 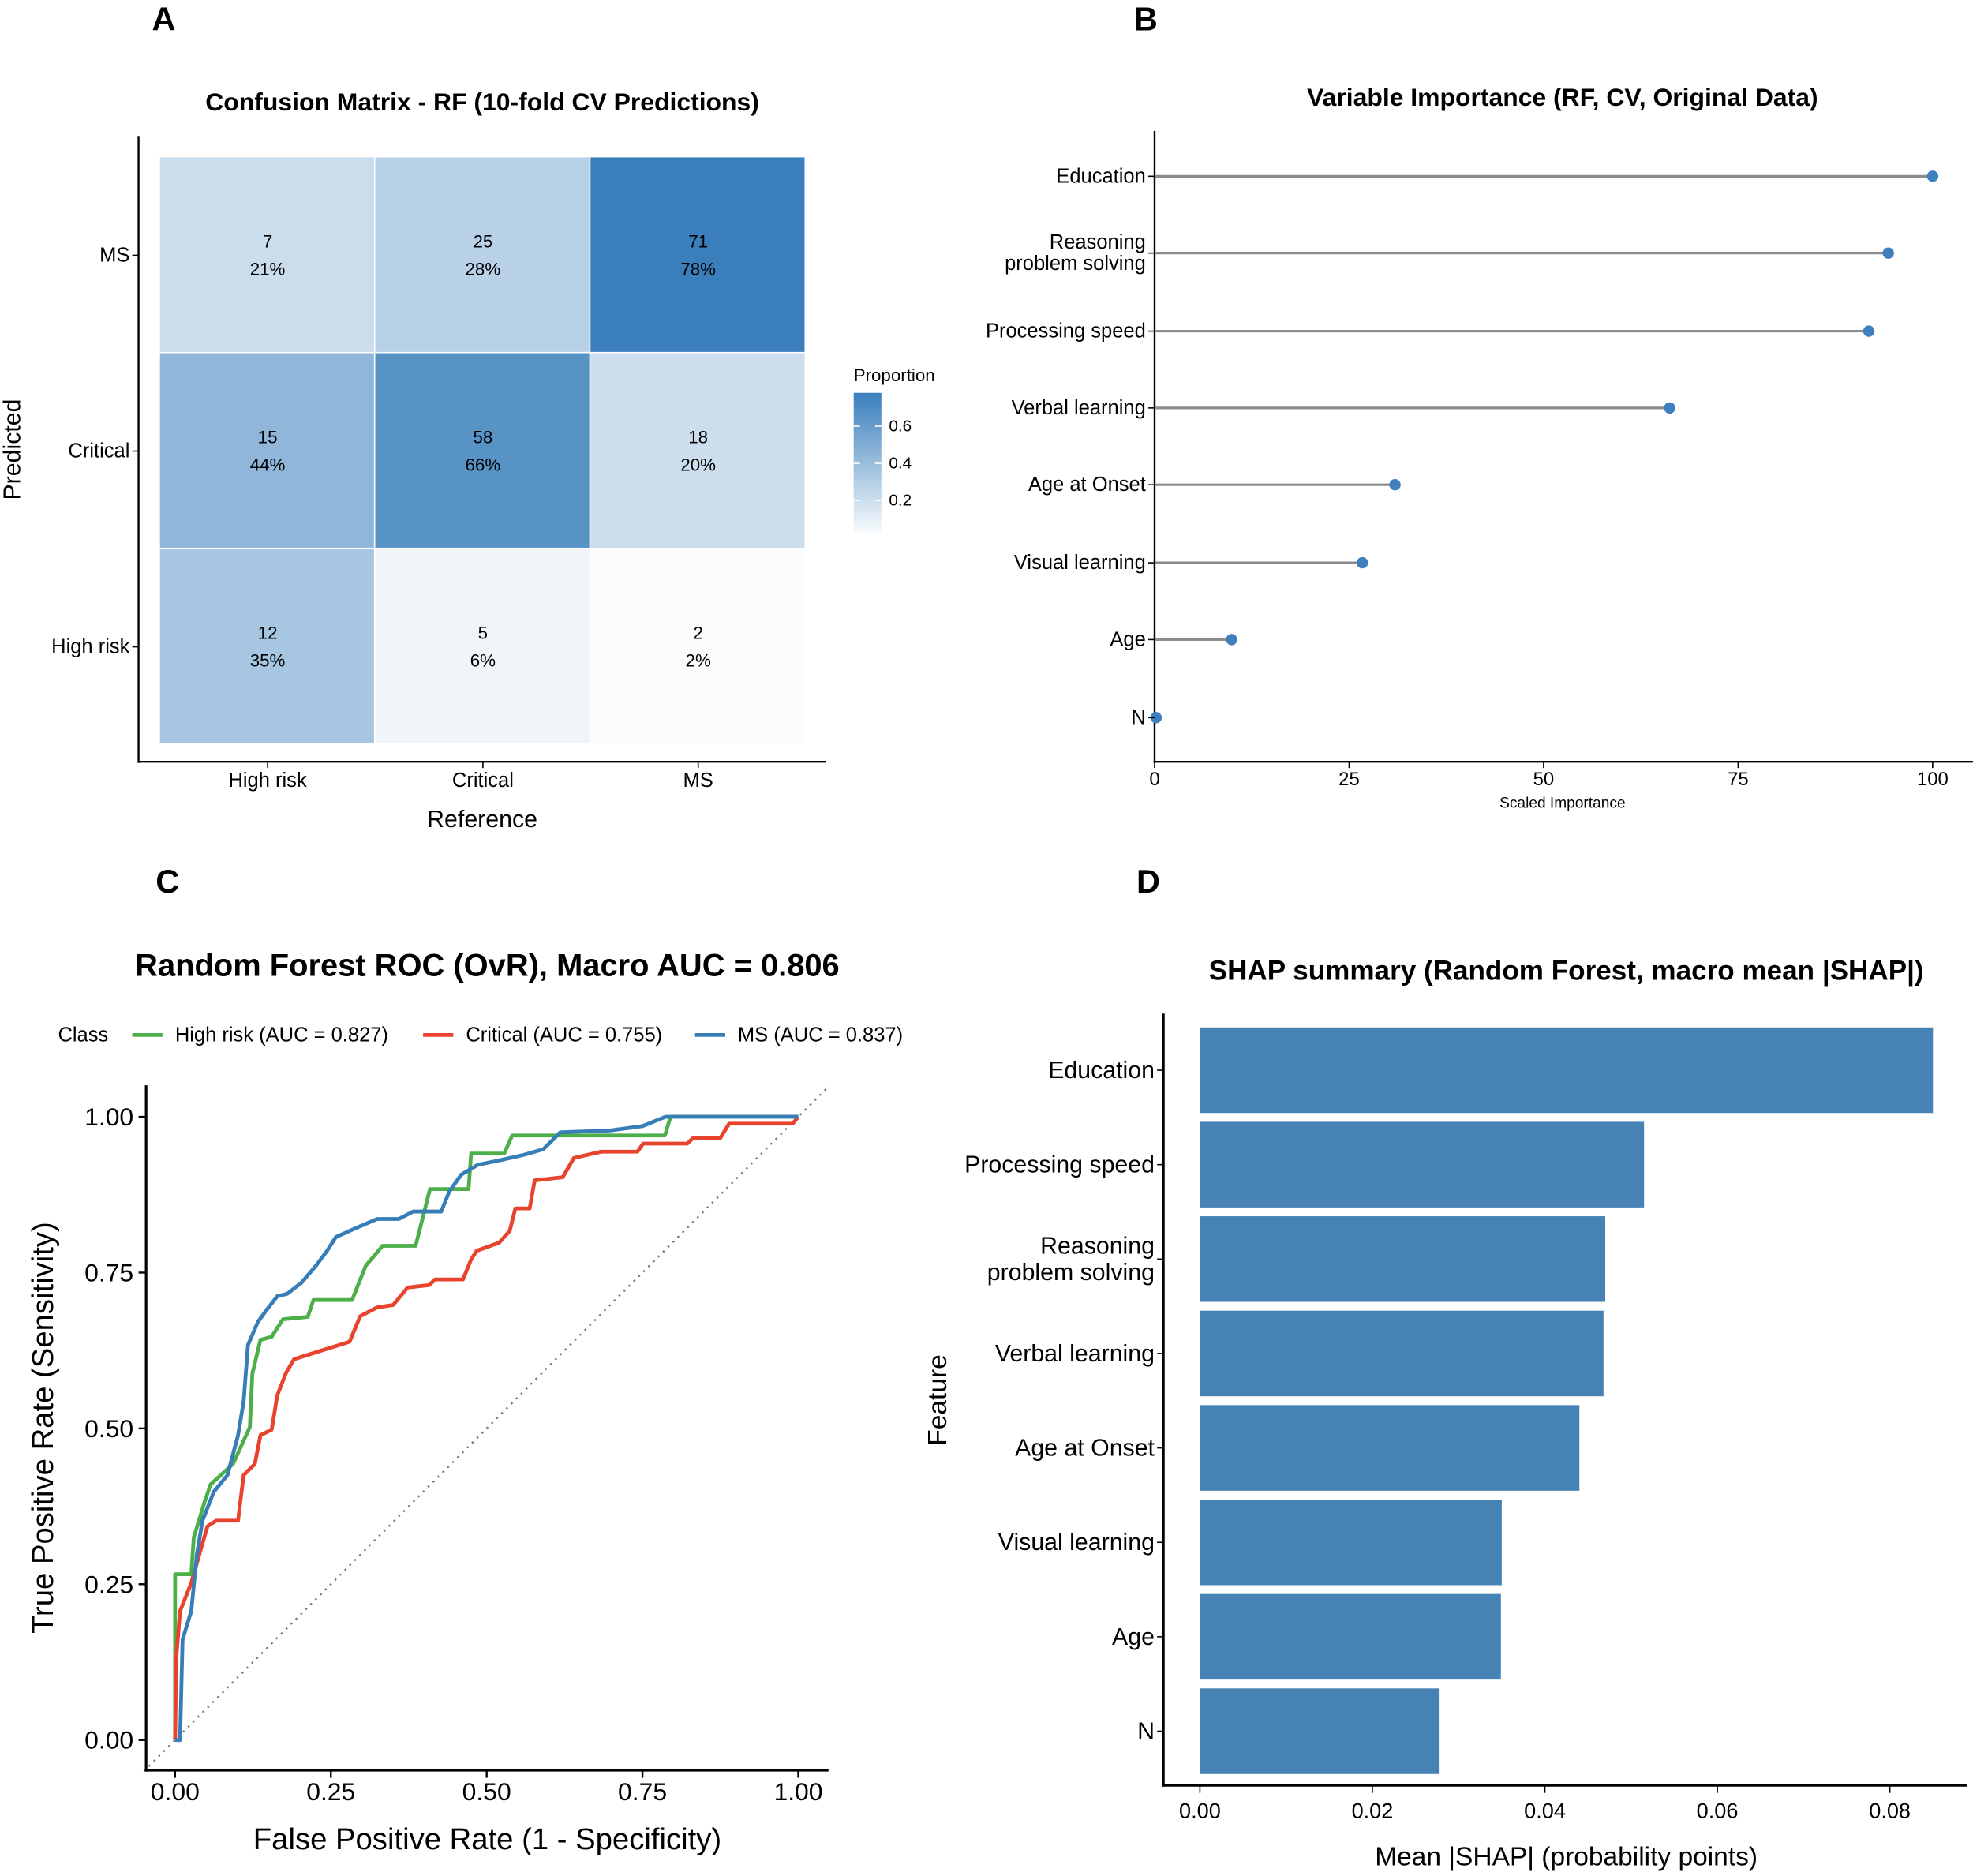 I want to click on y-tick-label: 0.00, so click(x=108, y=1740).